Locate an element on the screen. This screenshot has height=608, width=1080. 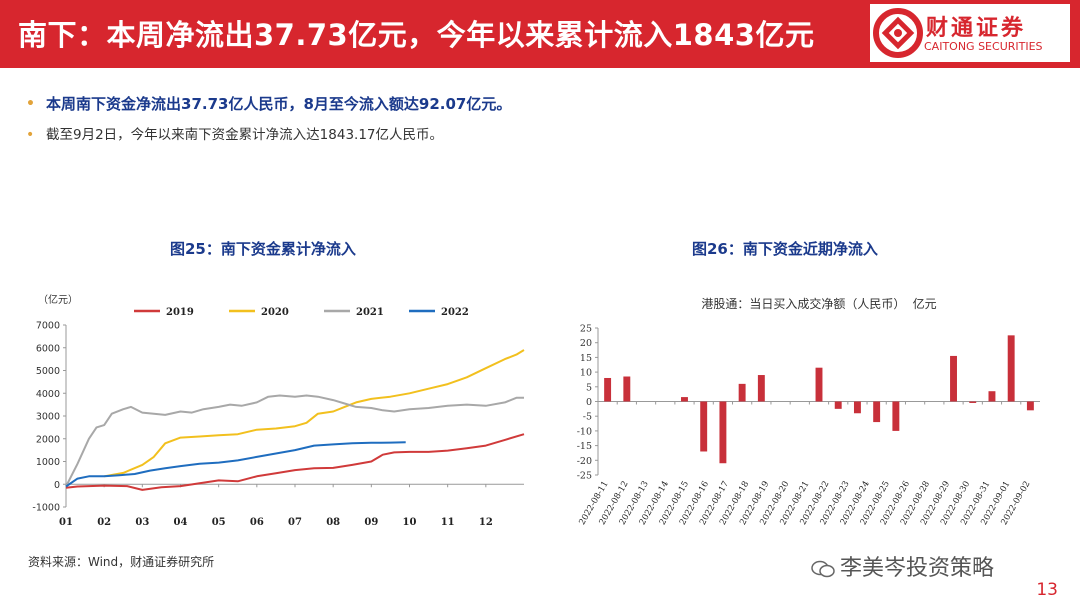
logo-en-text: CAITONG SECURITIES is located at coordinates (983, 46).